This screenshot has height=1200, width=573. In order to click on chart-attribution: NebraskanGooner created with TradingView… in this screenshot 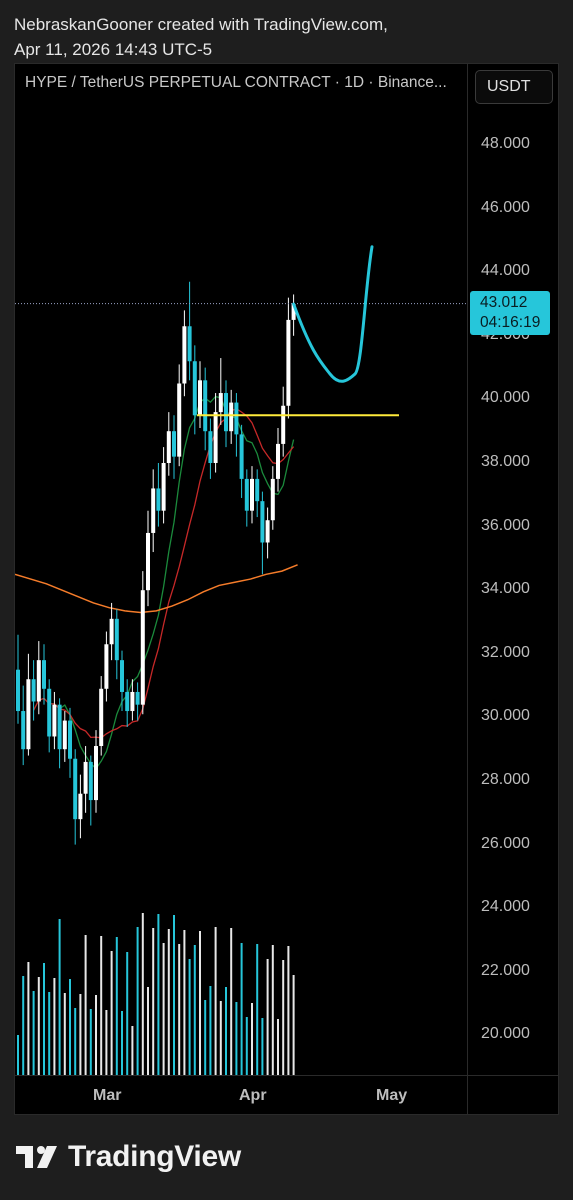, I will do `click(201, 37)`.